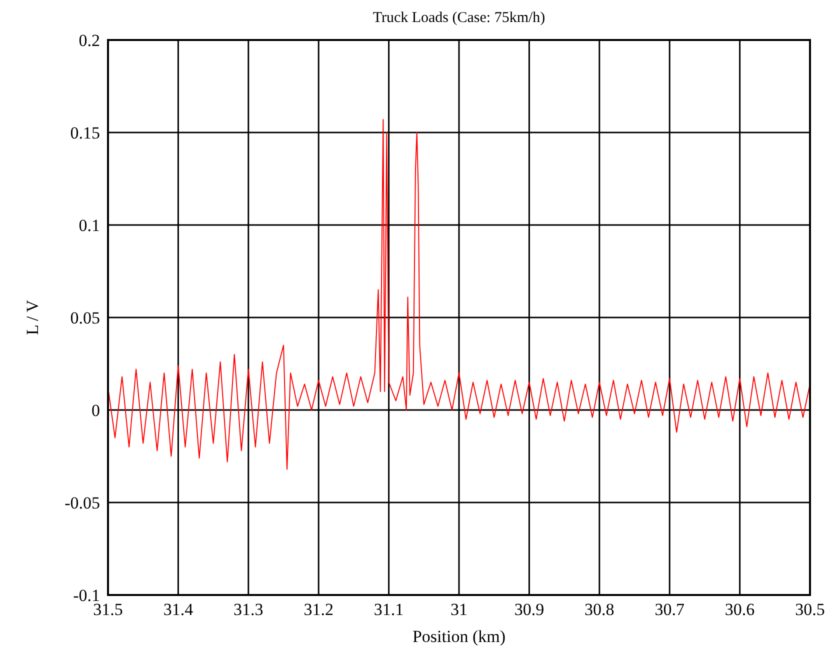 The image size is (837, 652). I want to click on x-tick-label: 31.2, so click(319, 609).